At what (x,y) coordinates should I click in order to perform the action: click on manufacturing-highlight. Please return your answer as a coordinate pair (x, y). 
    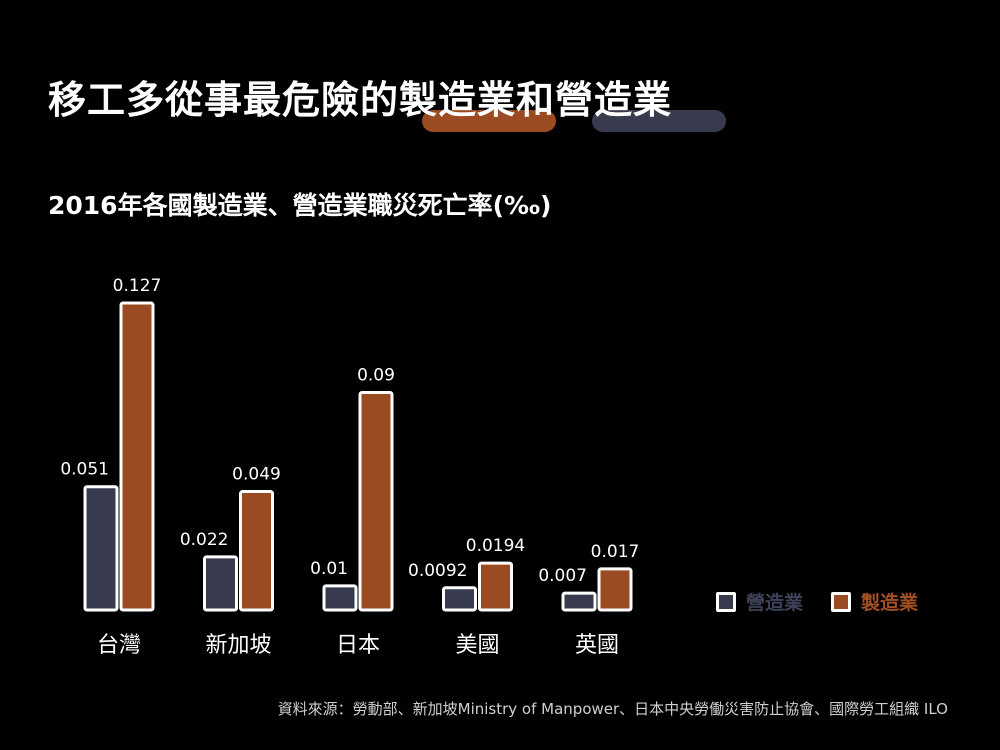
    Looking at the image, I should click on (489, 121).